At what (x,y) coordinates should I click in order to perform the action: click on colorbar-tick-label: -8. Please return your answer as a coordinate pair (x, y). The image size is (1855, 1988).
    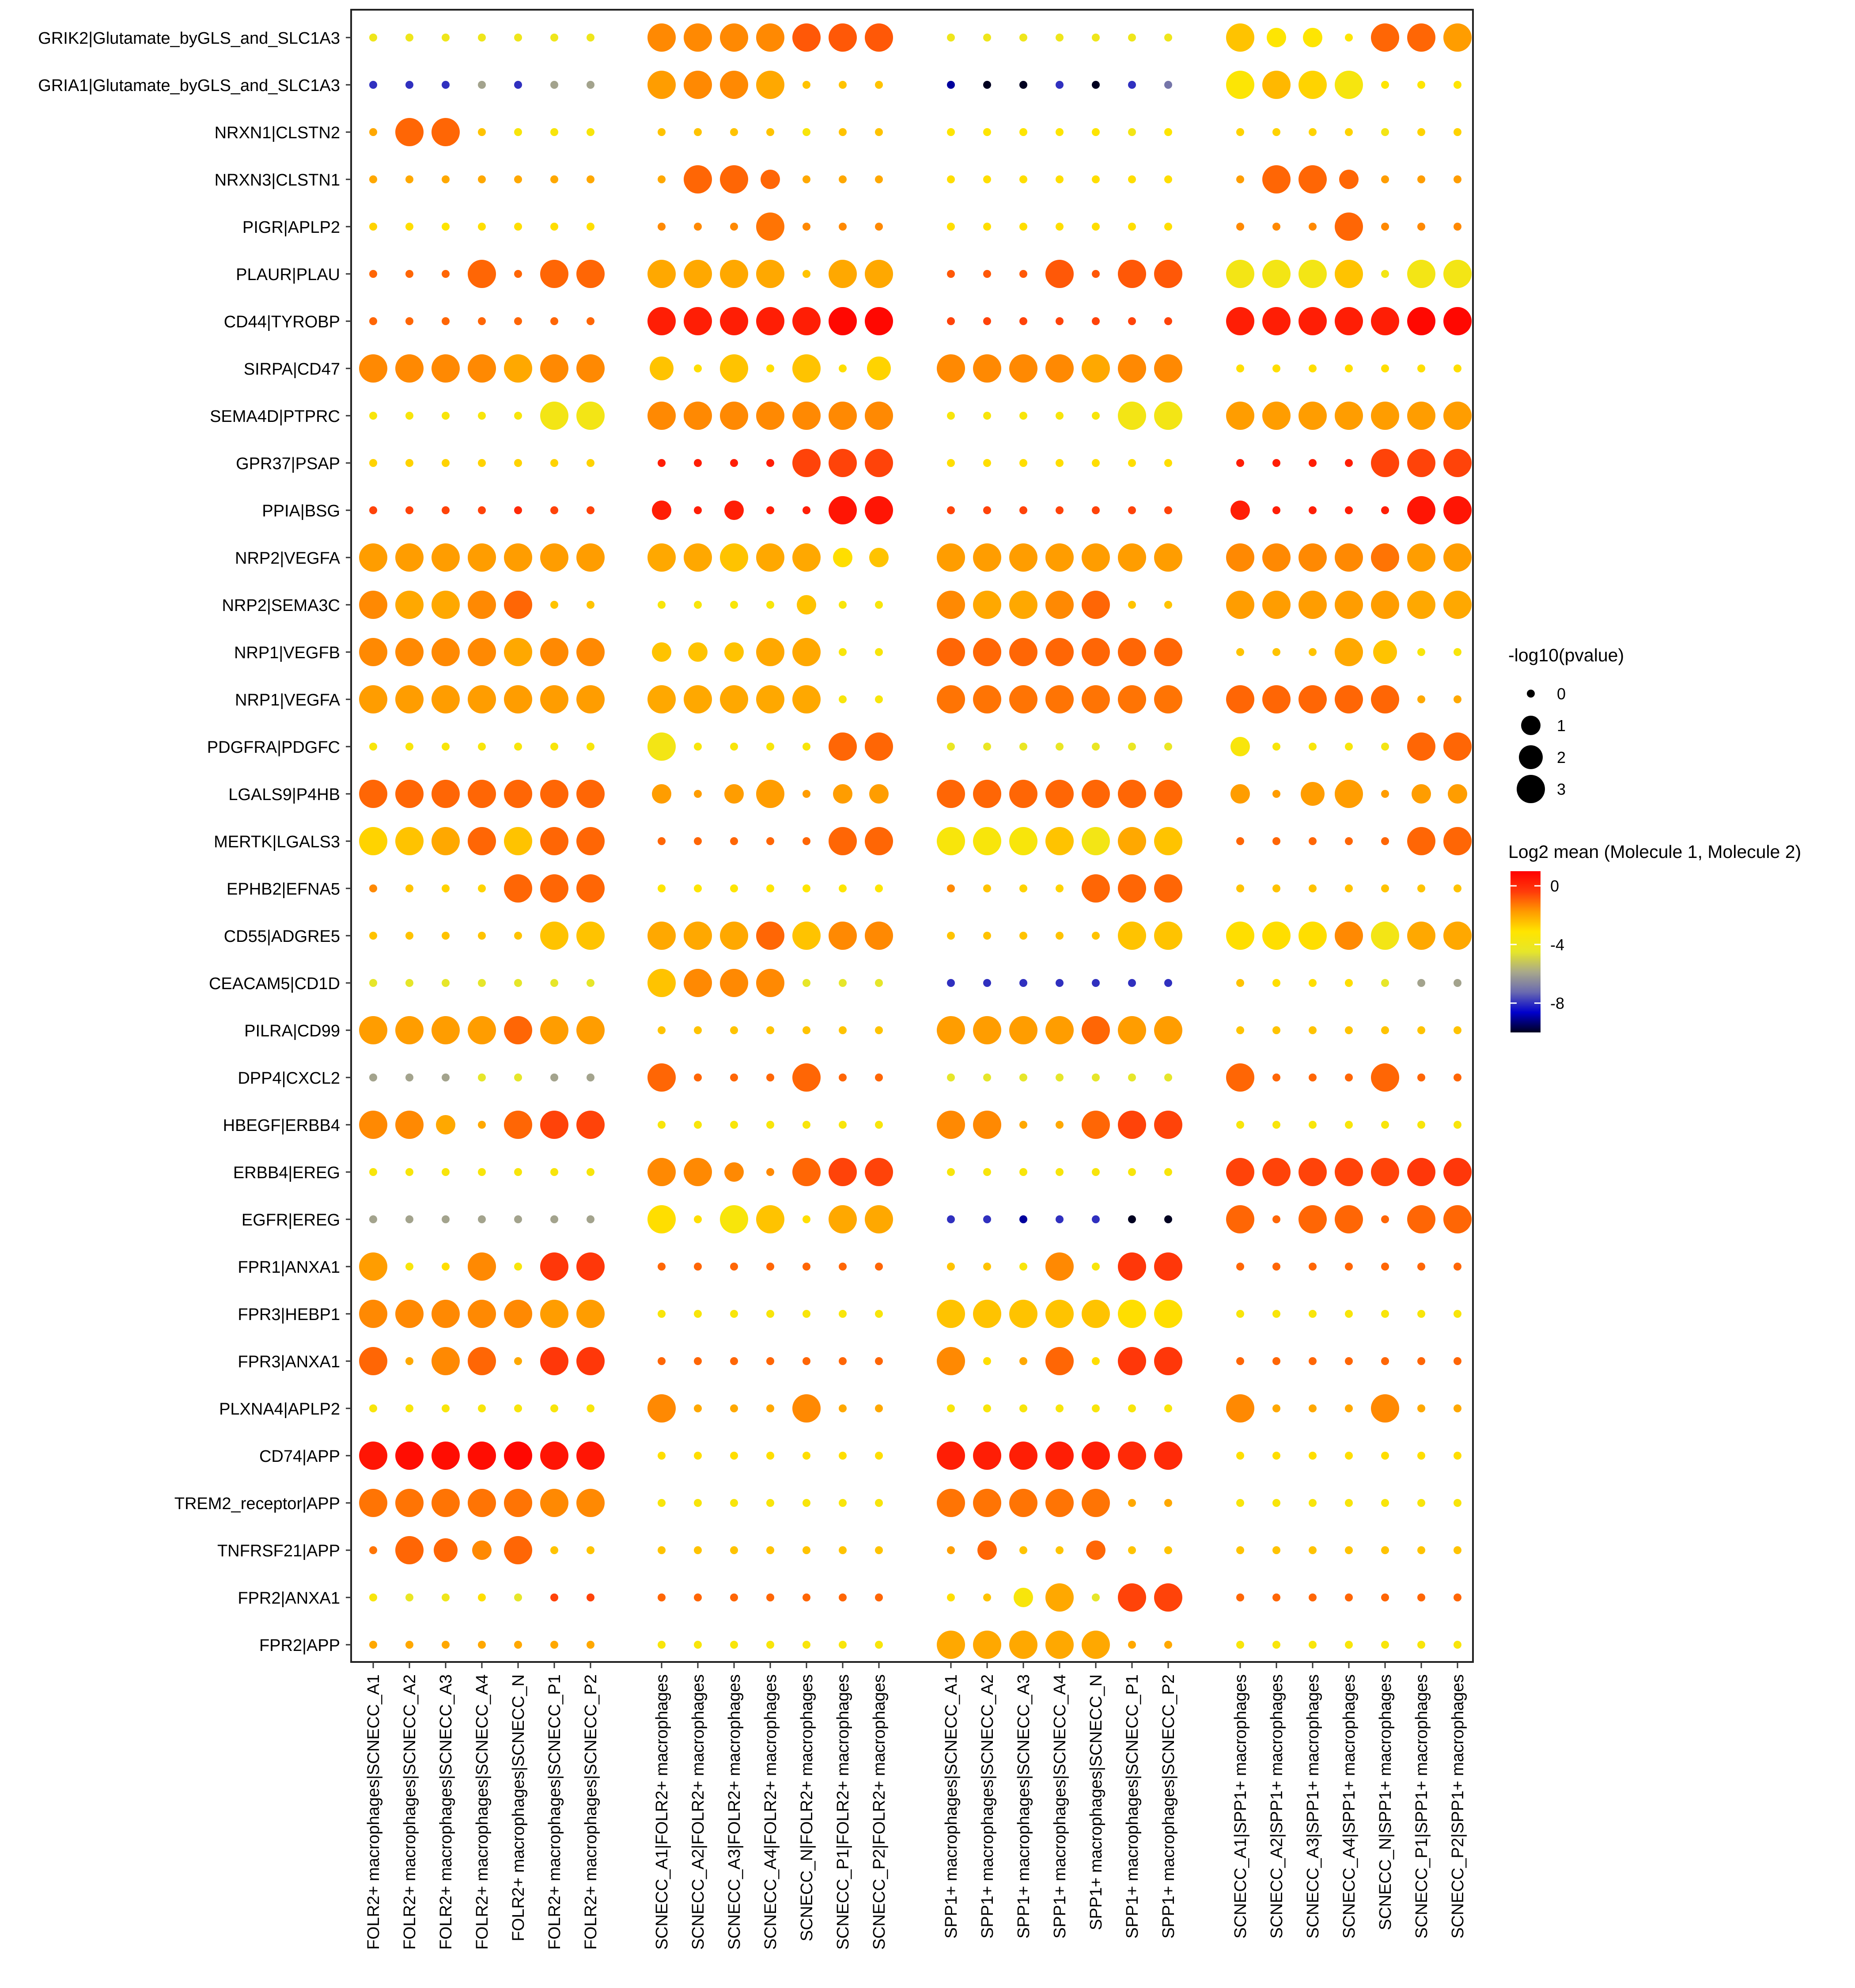
    Looking at the image, I should click on (1557, 1003).